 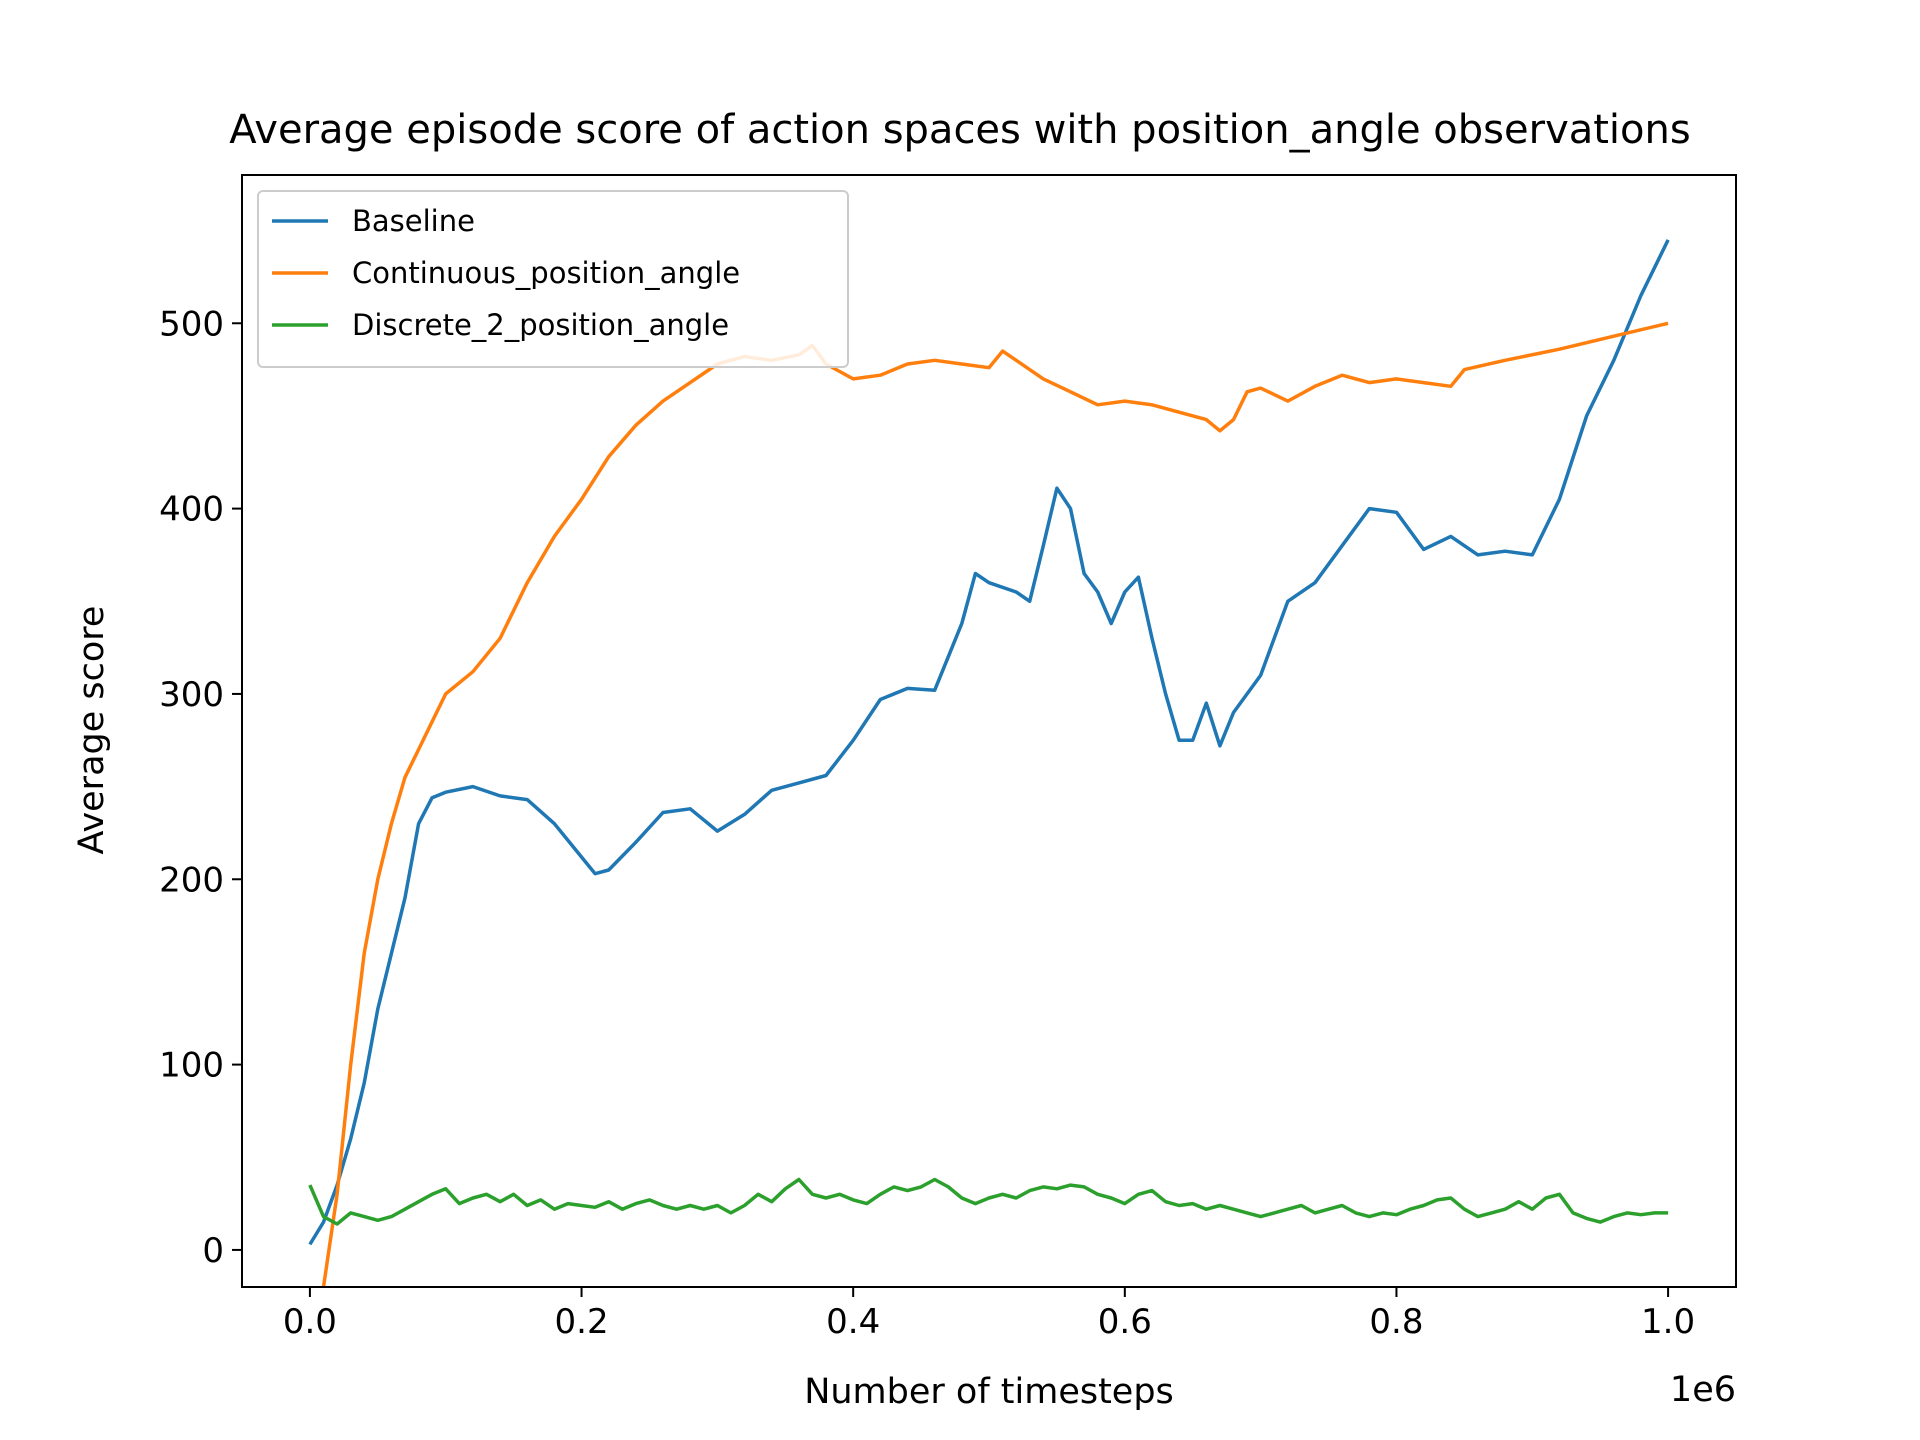 What do you see at coordinates (213, 1251) in the screenshot?
I see `y-tick-label: 0` at bounding box center [213, 1251].